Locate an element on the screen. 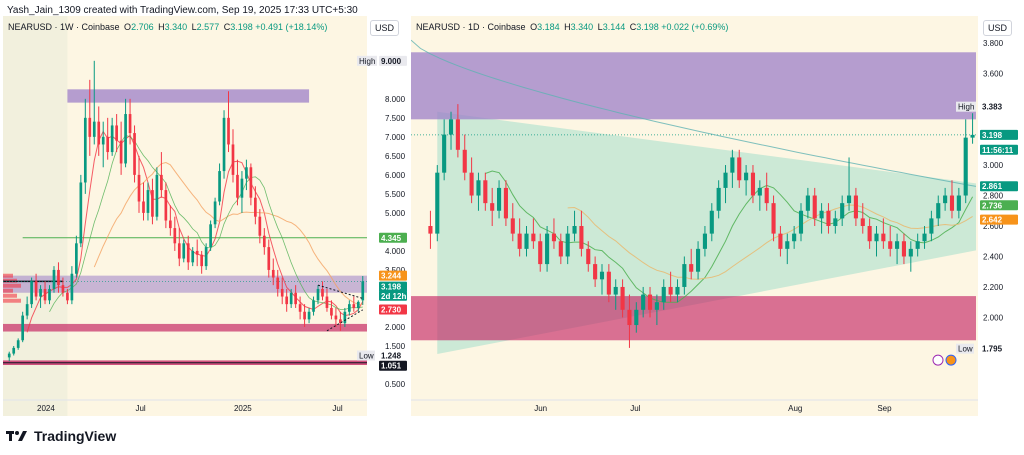 The image size is (1024, 455). ma-long-price-tag-bg is located at coordinates (999, 186).